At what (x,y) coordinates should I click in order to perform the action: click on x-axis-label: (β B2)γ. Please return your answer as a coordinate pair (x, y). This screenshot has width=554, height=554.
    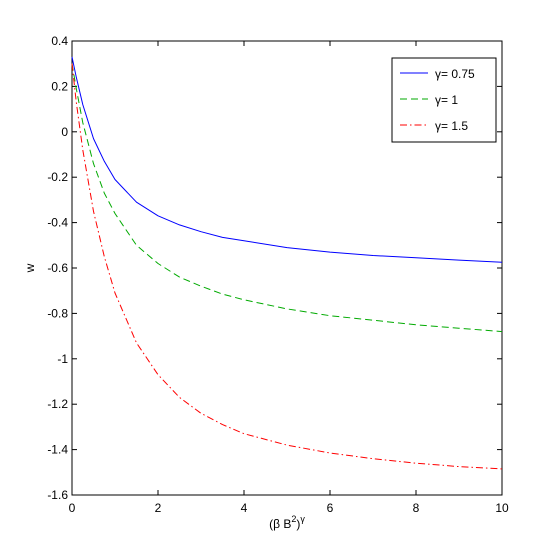
    Looking at the image, I should click on (287, 522).